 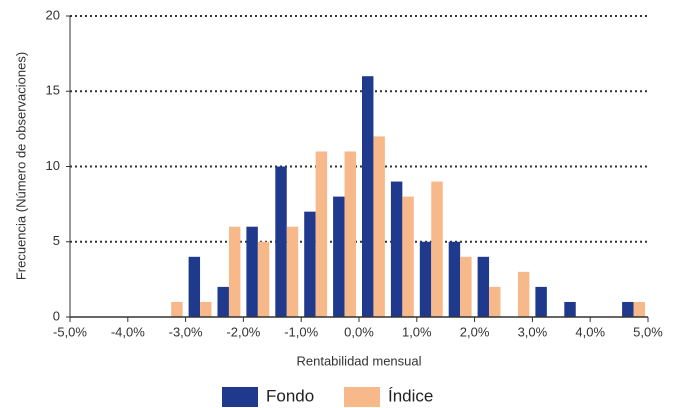 I want to click on y-axis-title: Frecuencia (Número de observaciones), so click(x=20, y=166).